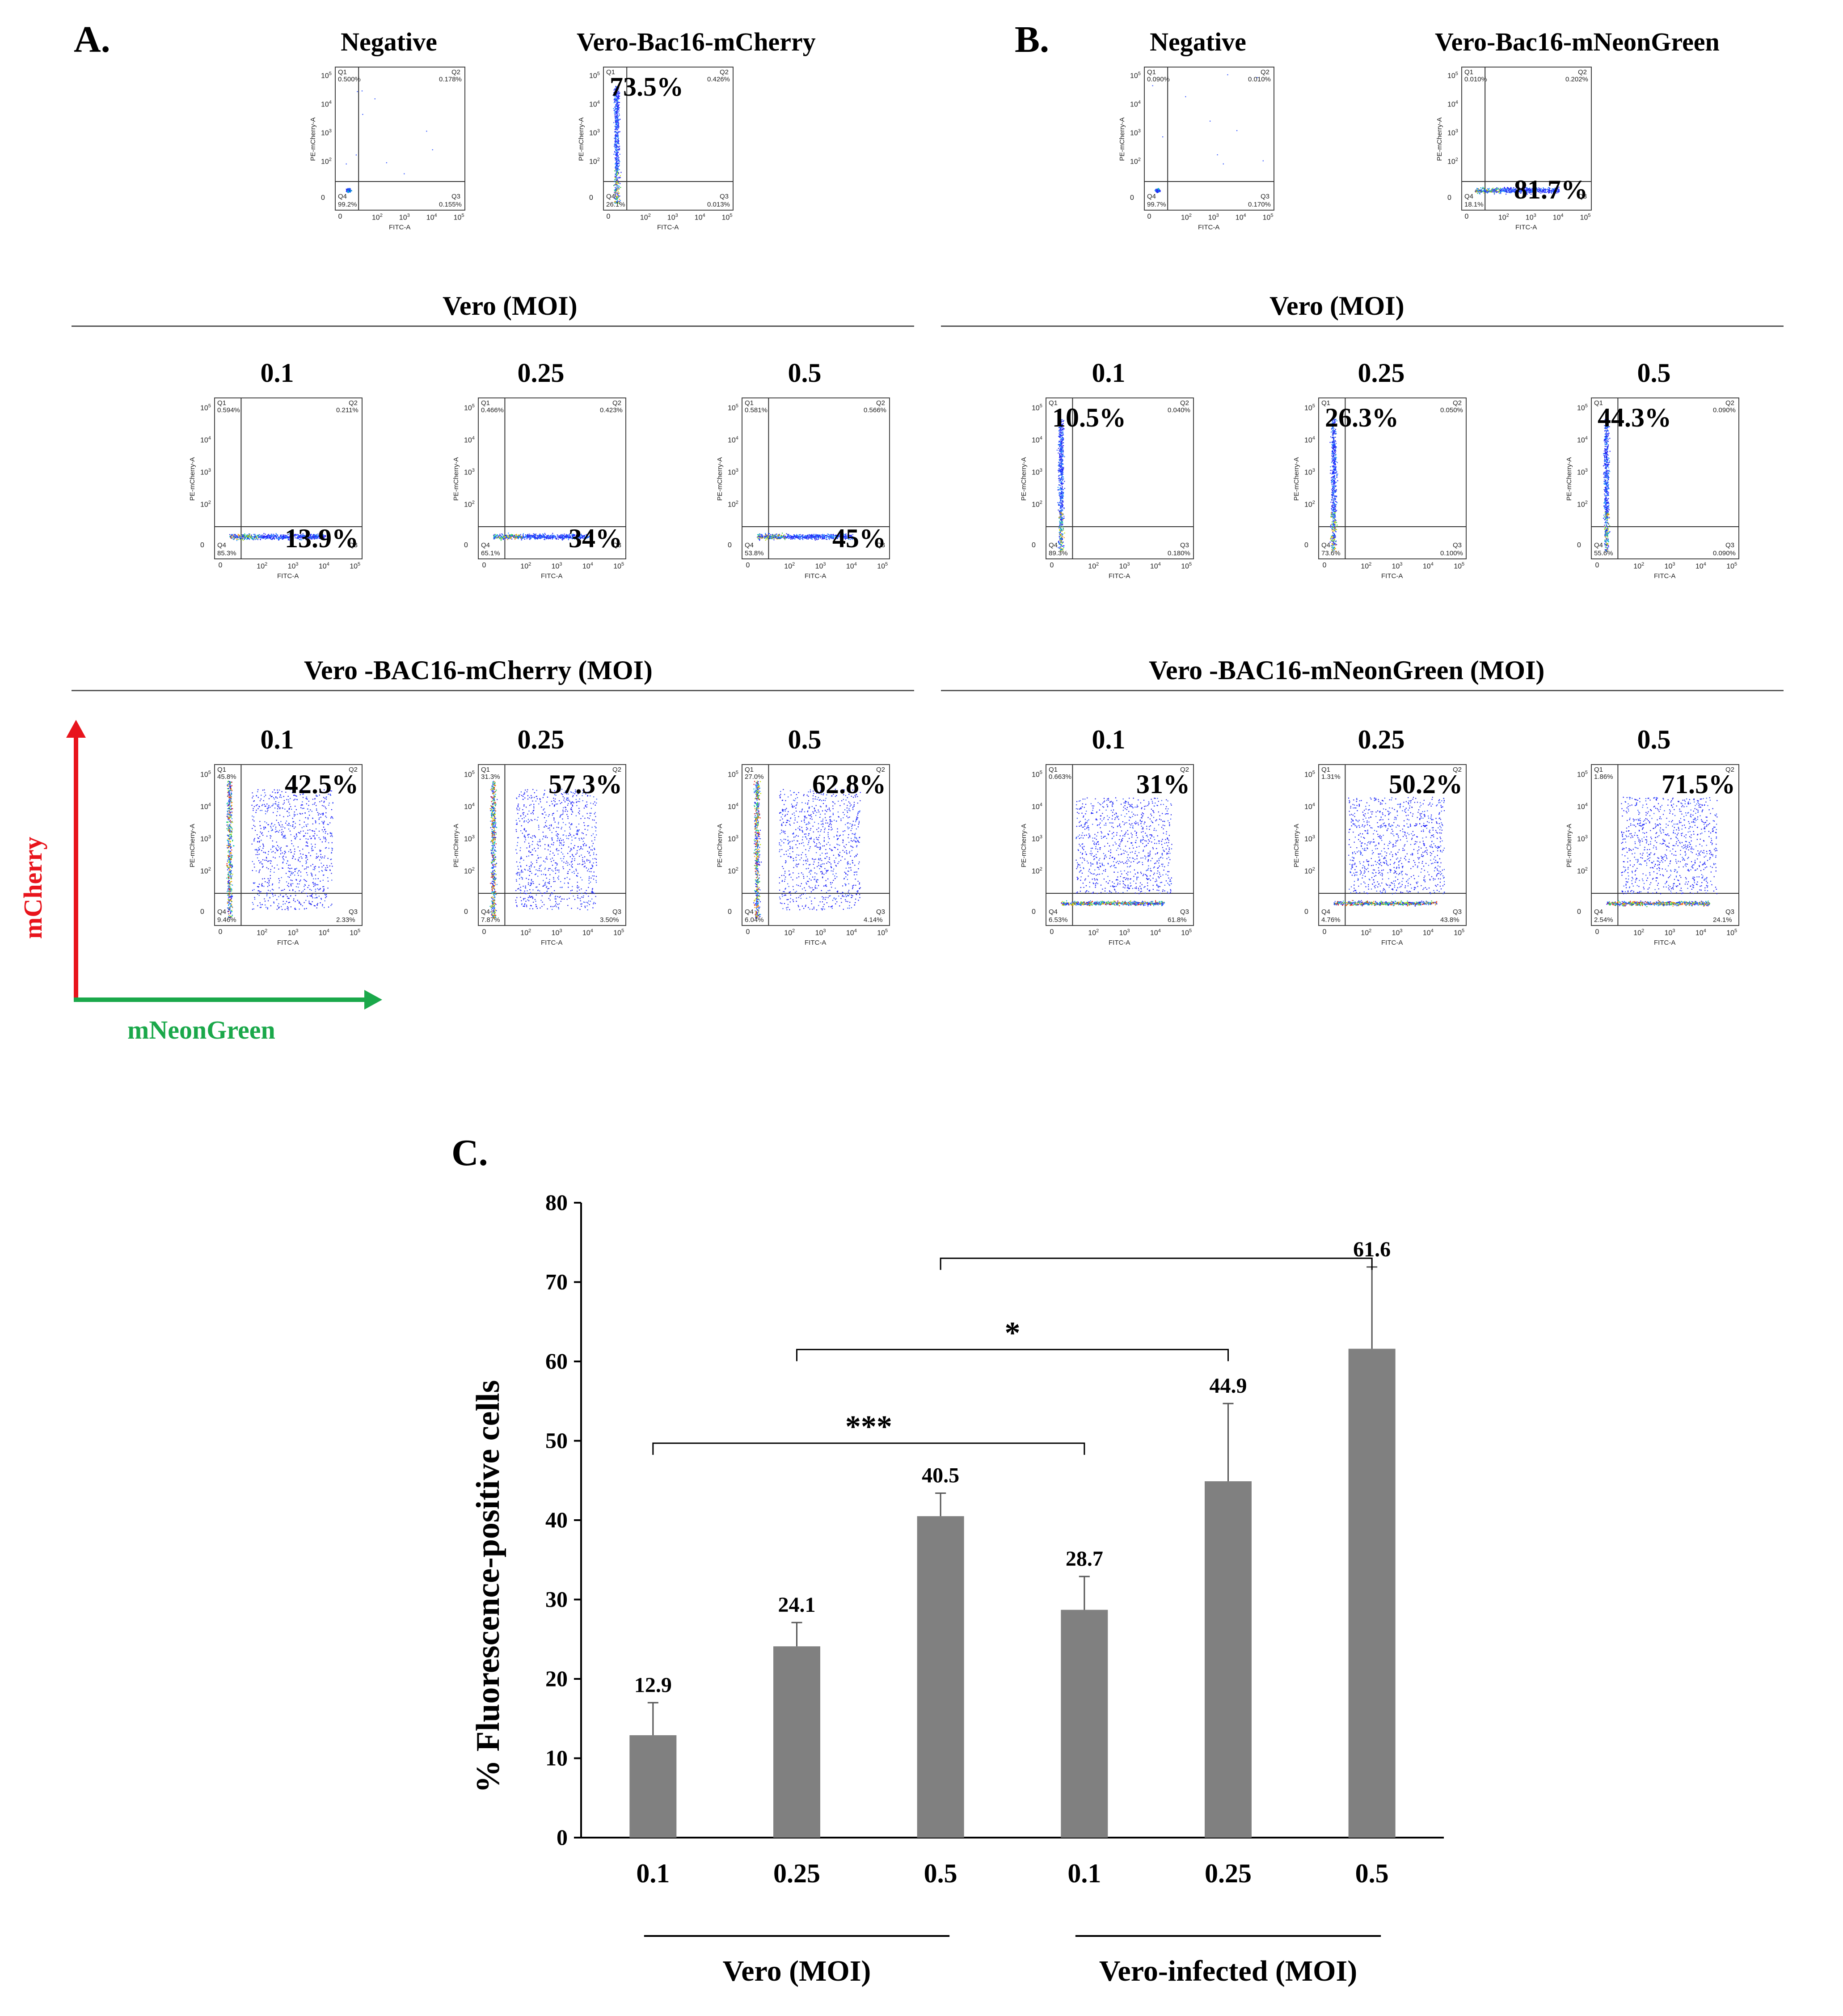 Image resolution: width=1843 pixels, height=2016 pixels. I want to click on mcherry-arrow-head, so click(76, 729).